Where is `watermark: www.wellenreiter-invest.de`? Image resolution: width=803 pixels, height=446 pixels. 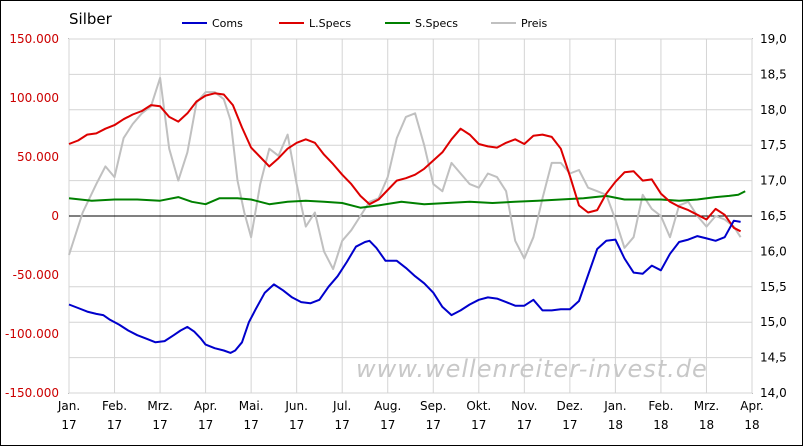 watermark: www.wellenreiter-invest.de is located at coordinates (532, 369).